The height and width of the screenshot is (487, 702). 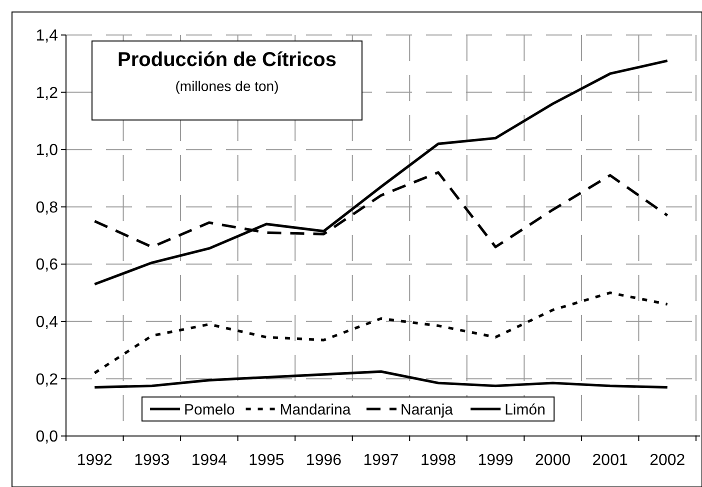 I want to click on x-tick-label: 1996, so click(x=324, y=460).